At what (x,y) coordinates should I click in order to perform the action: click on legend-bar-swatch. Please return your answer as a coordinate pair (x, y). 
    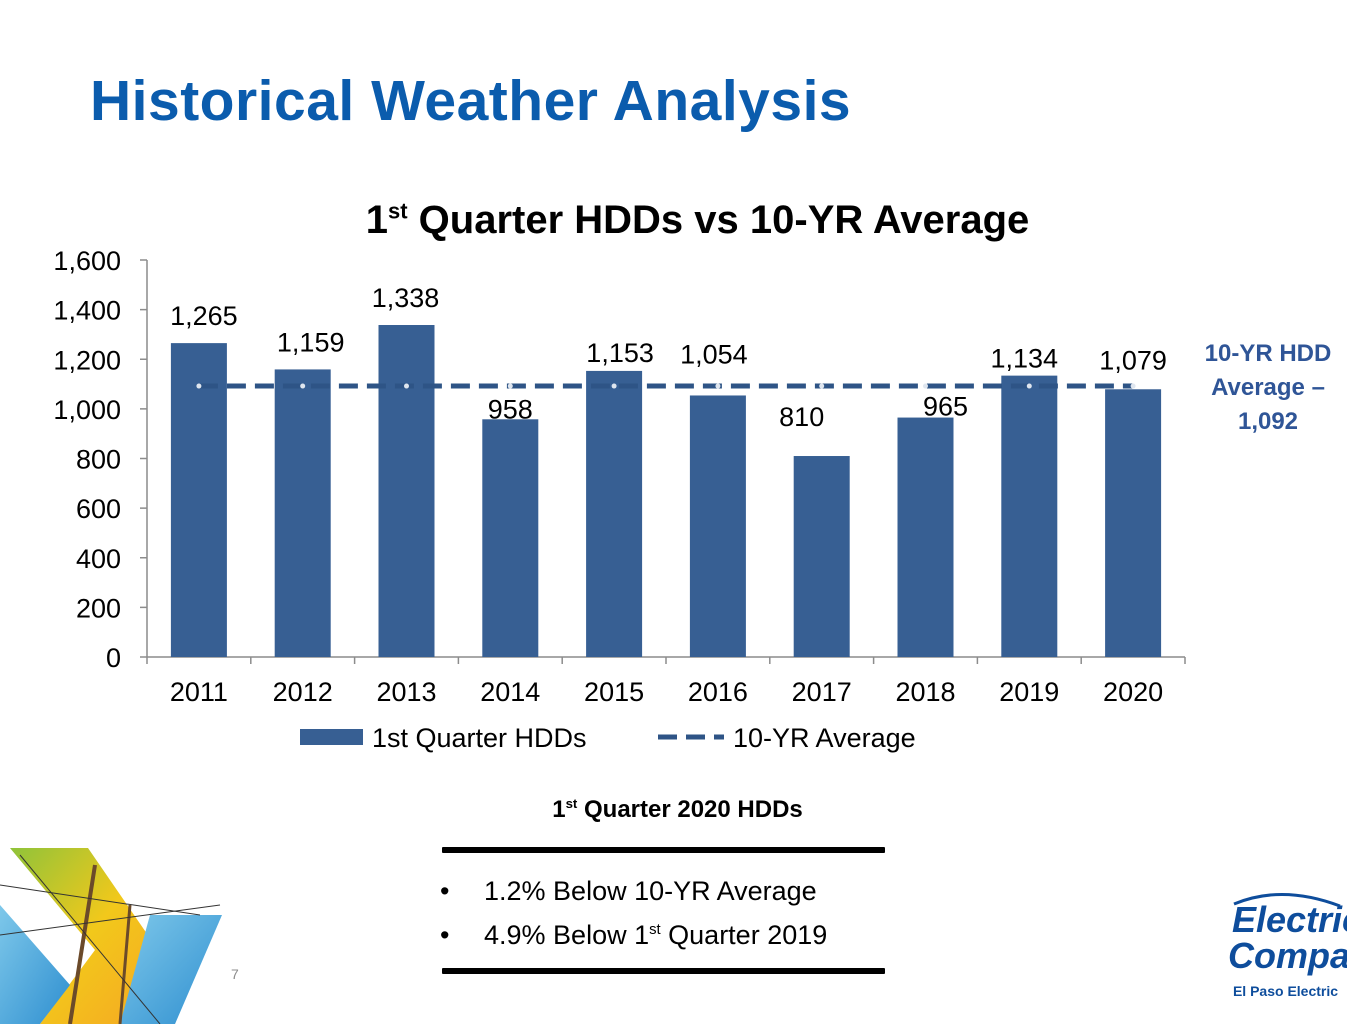
    Looking at the image, I should click on (331, 737).